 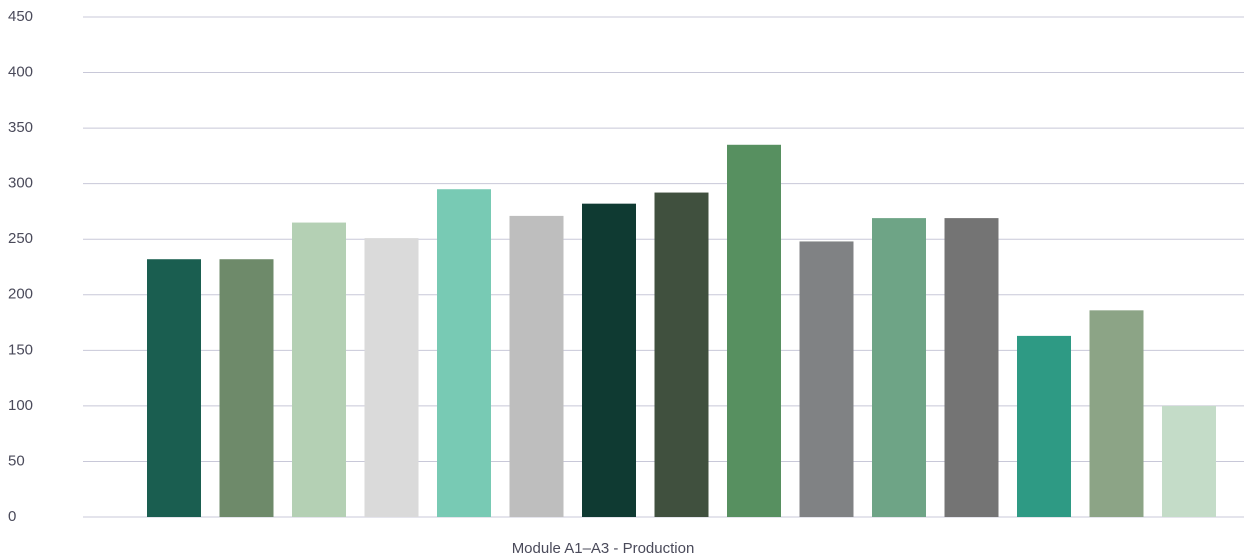 I want to click on y-tick-label: 400, so click(x=20, y=72).